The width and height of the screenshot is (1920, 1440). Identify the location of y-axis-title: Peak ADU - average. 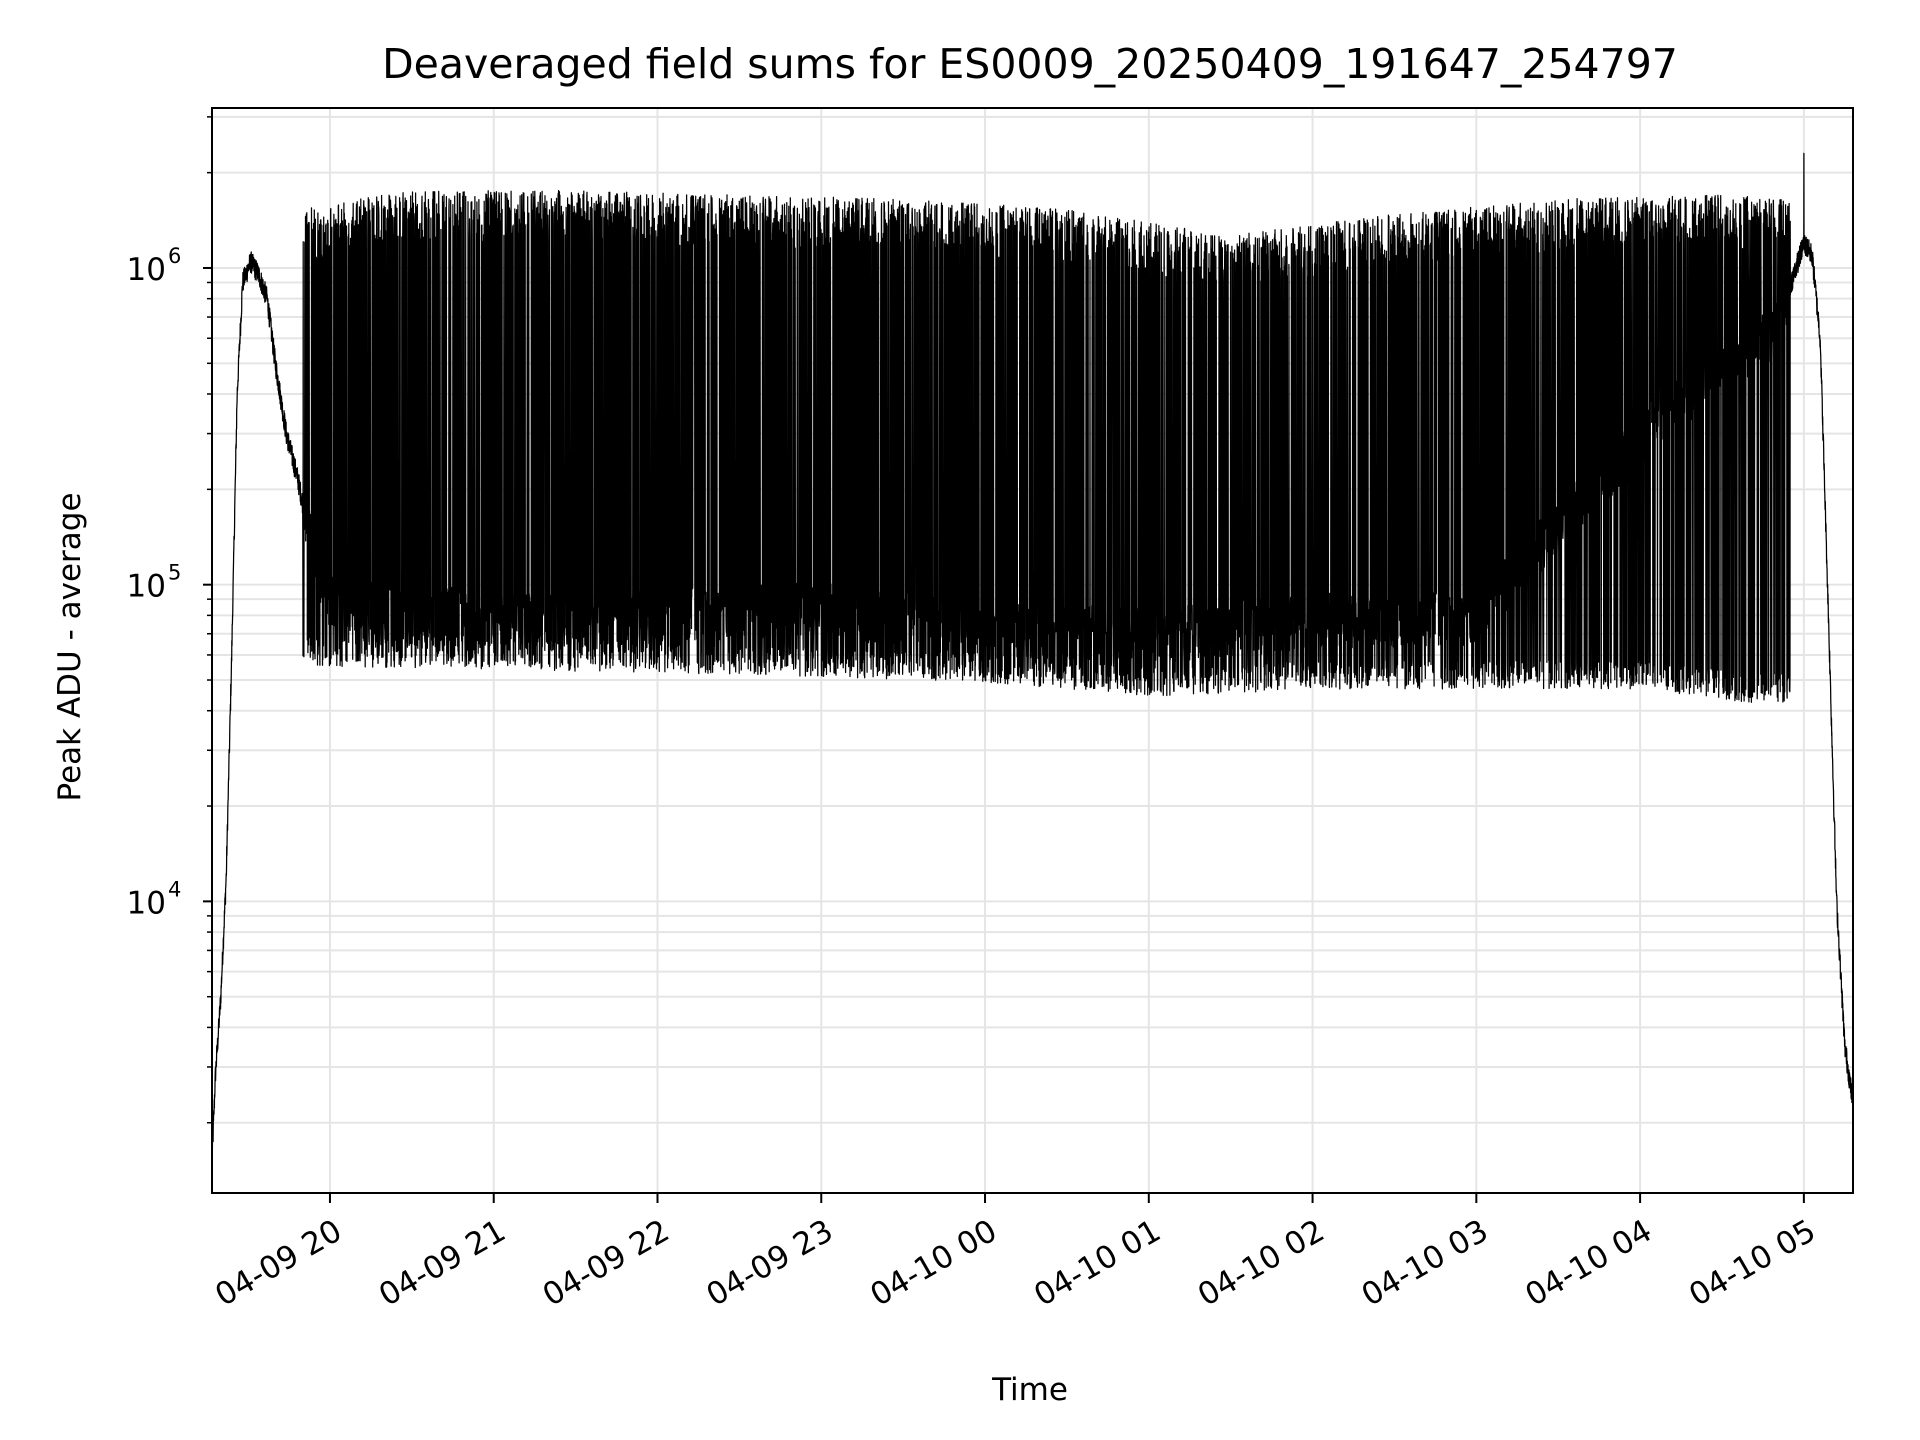
(70, 646).